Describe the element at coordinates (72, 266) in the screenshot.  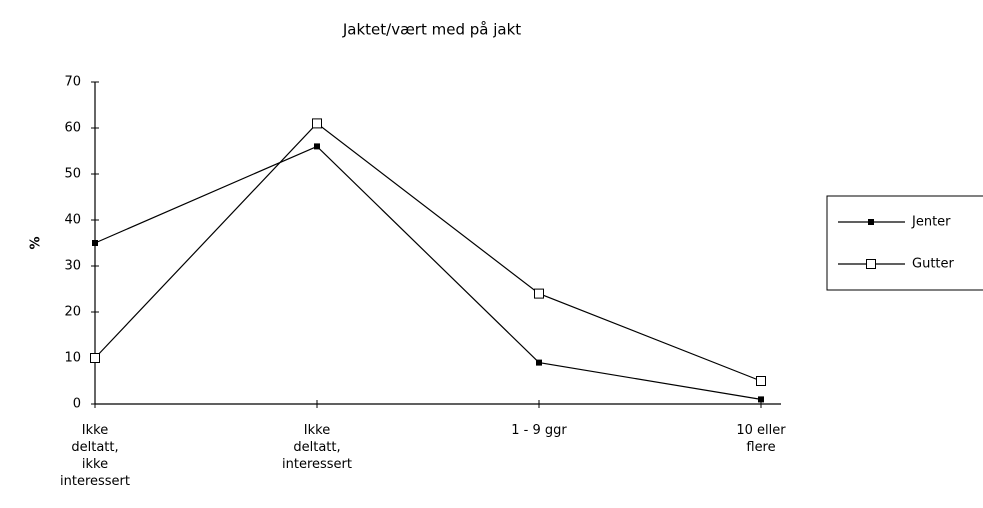
I see `y-tick-label: 30` at that location.